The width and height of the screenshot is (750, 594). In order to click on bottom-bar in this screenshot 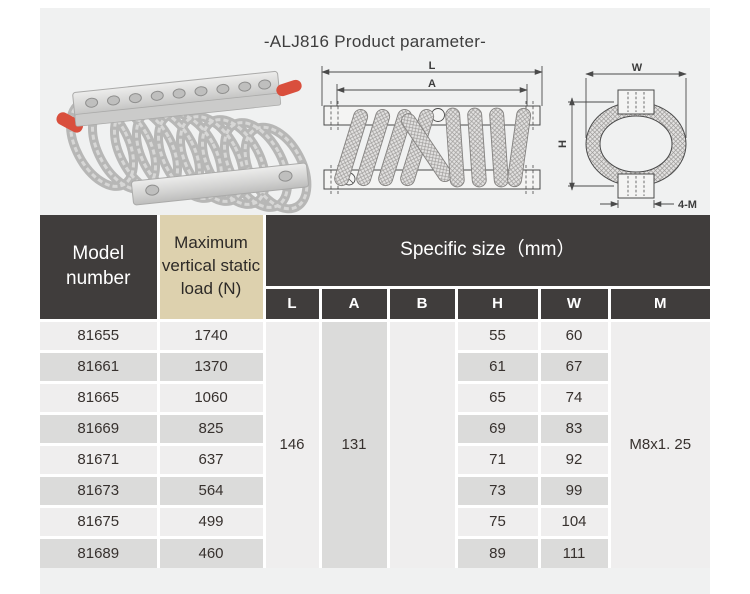, I will do `click(220, 184)`.